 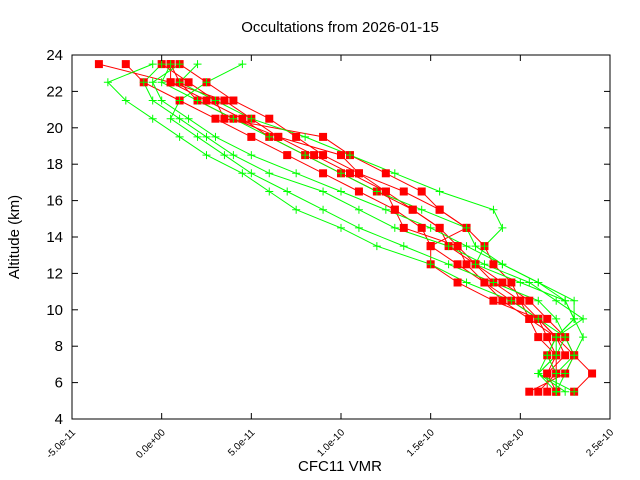 I want to click on x-tick-label: 1.5e-10, so click(x=421, y=443).